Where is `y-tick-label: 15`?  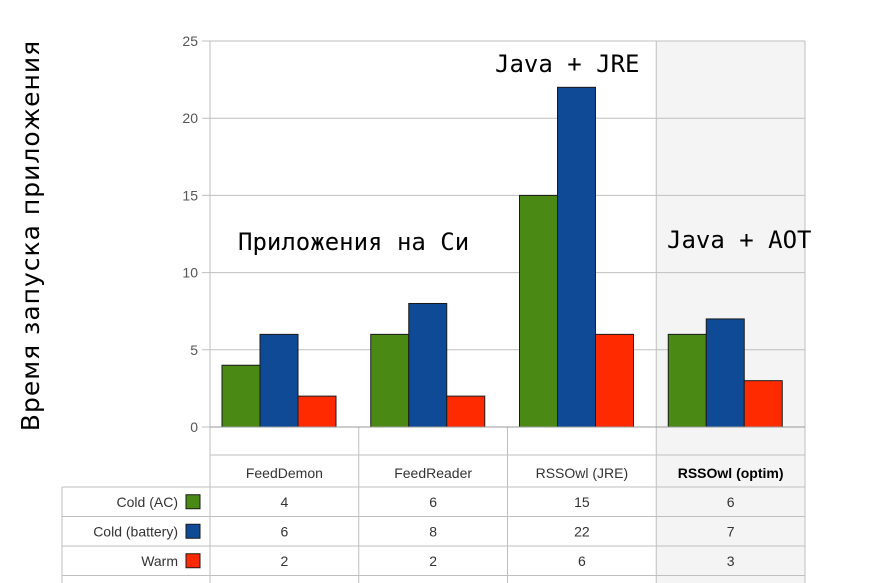
y-tick-label: 15 is located at coordinates (190, 195).